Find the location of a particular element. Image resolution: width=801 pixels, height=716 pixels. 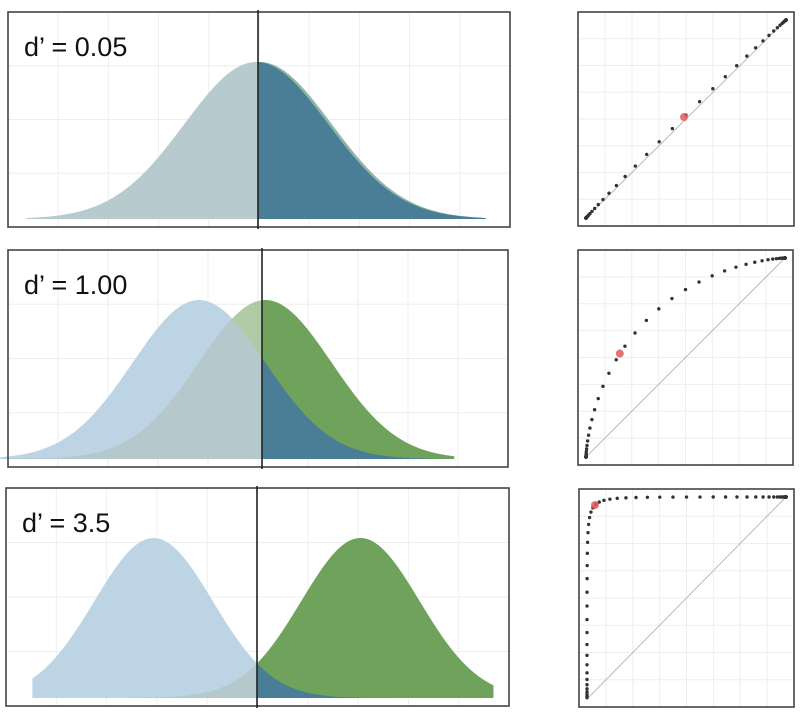

chance-line is located at coordinates (685, 357).